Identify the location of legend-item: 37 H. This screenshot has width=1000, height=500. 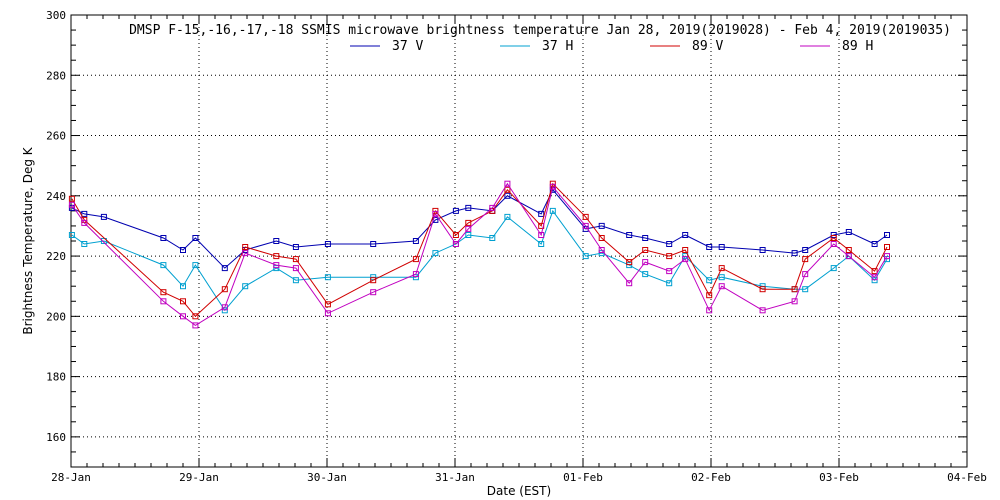
(536, 46).